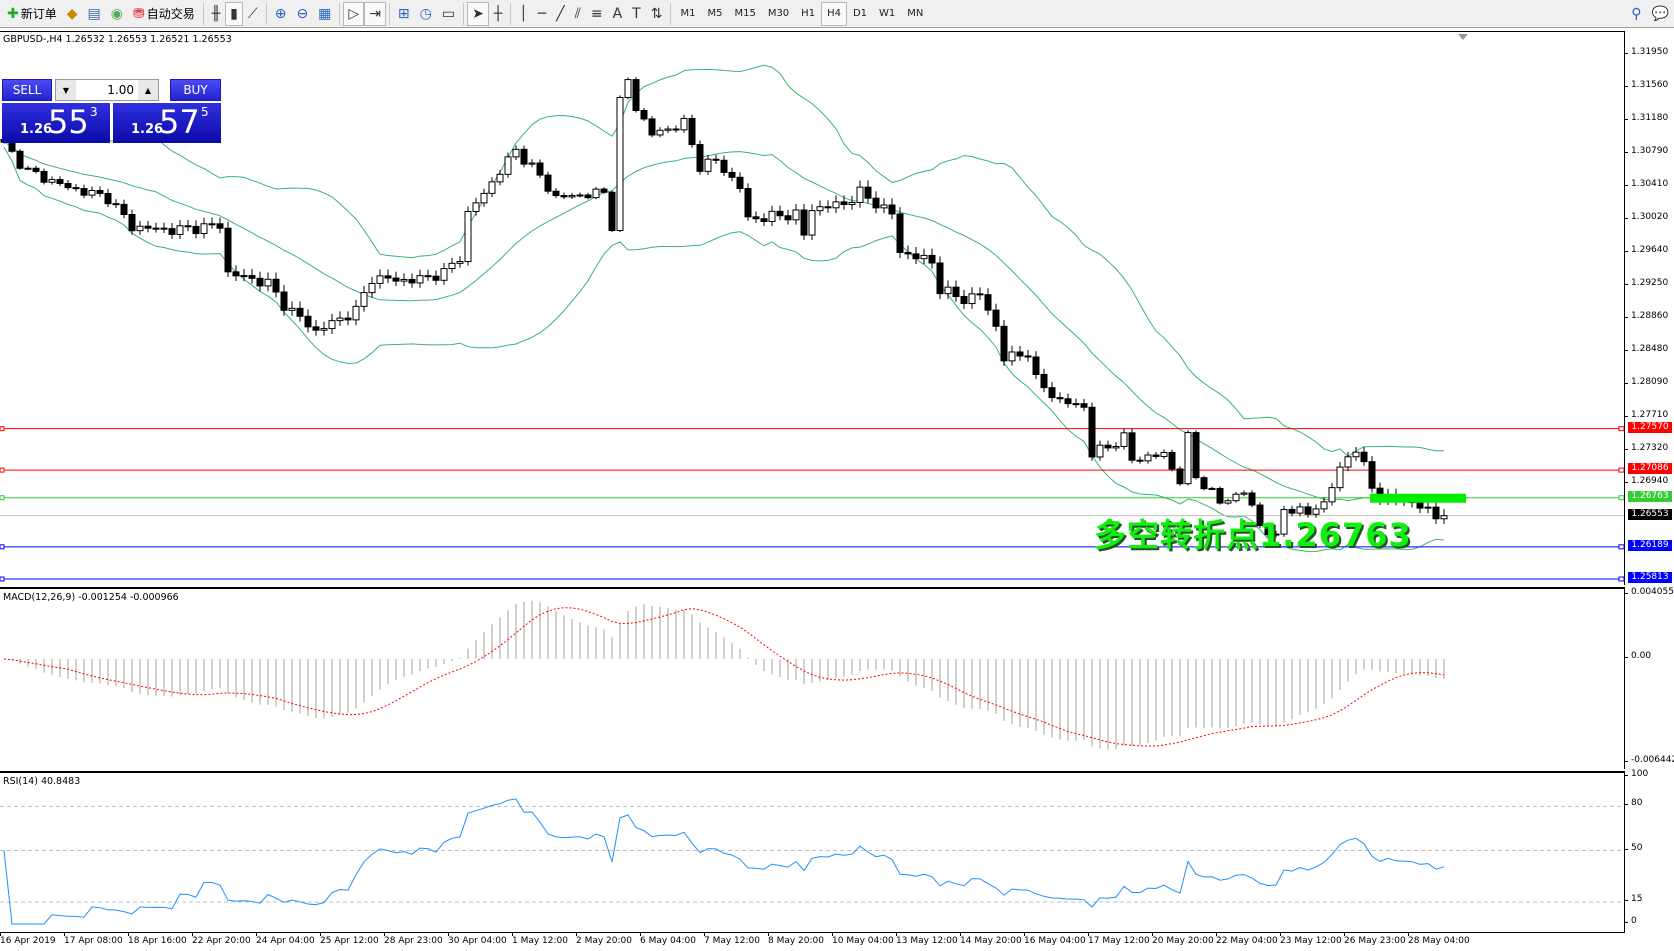  I want to click on vertical-line-icon: │, so click(523, 13).